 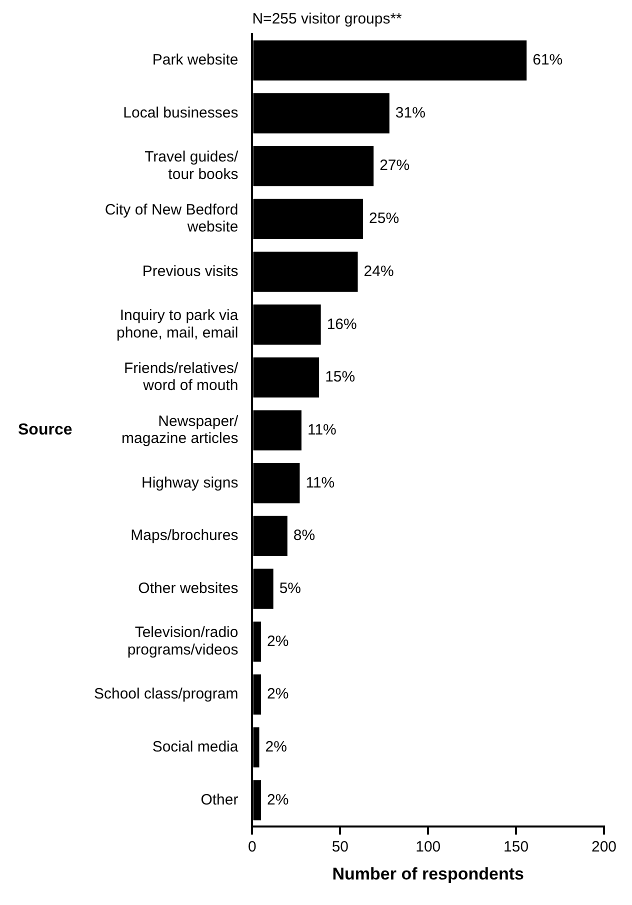 I want to click on x-tick-label: 150, so click(x=516, y=847).